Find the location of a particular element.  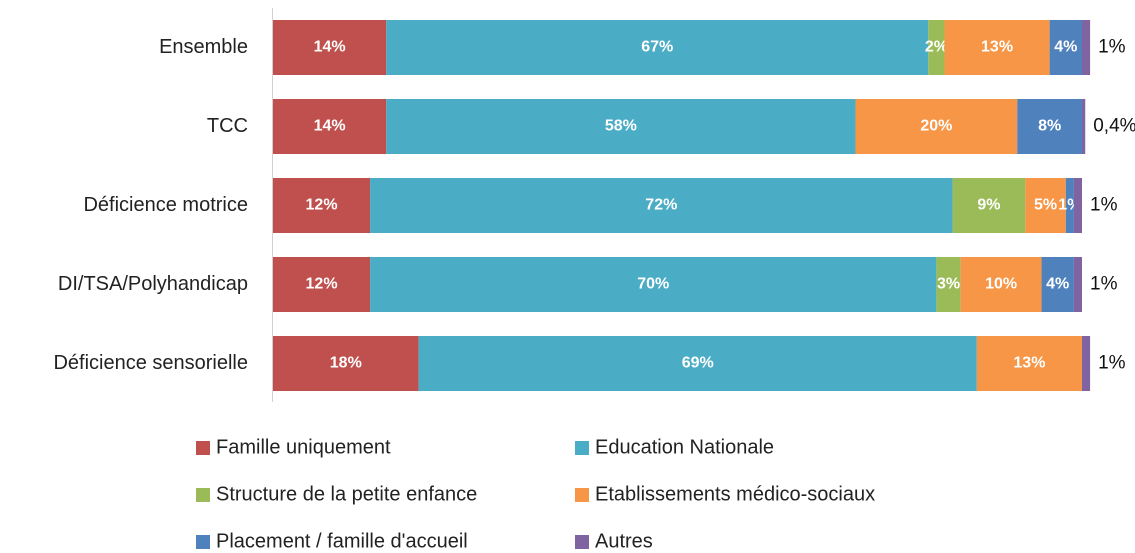

data-label: 18% is located at coordinates (346, 363).